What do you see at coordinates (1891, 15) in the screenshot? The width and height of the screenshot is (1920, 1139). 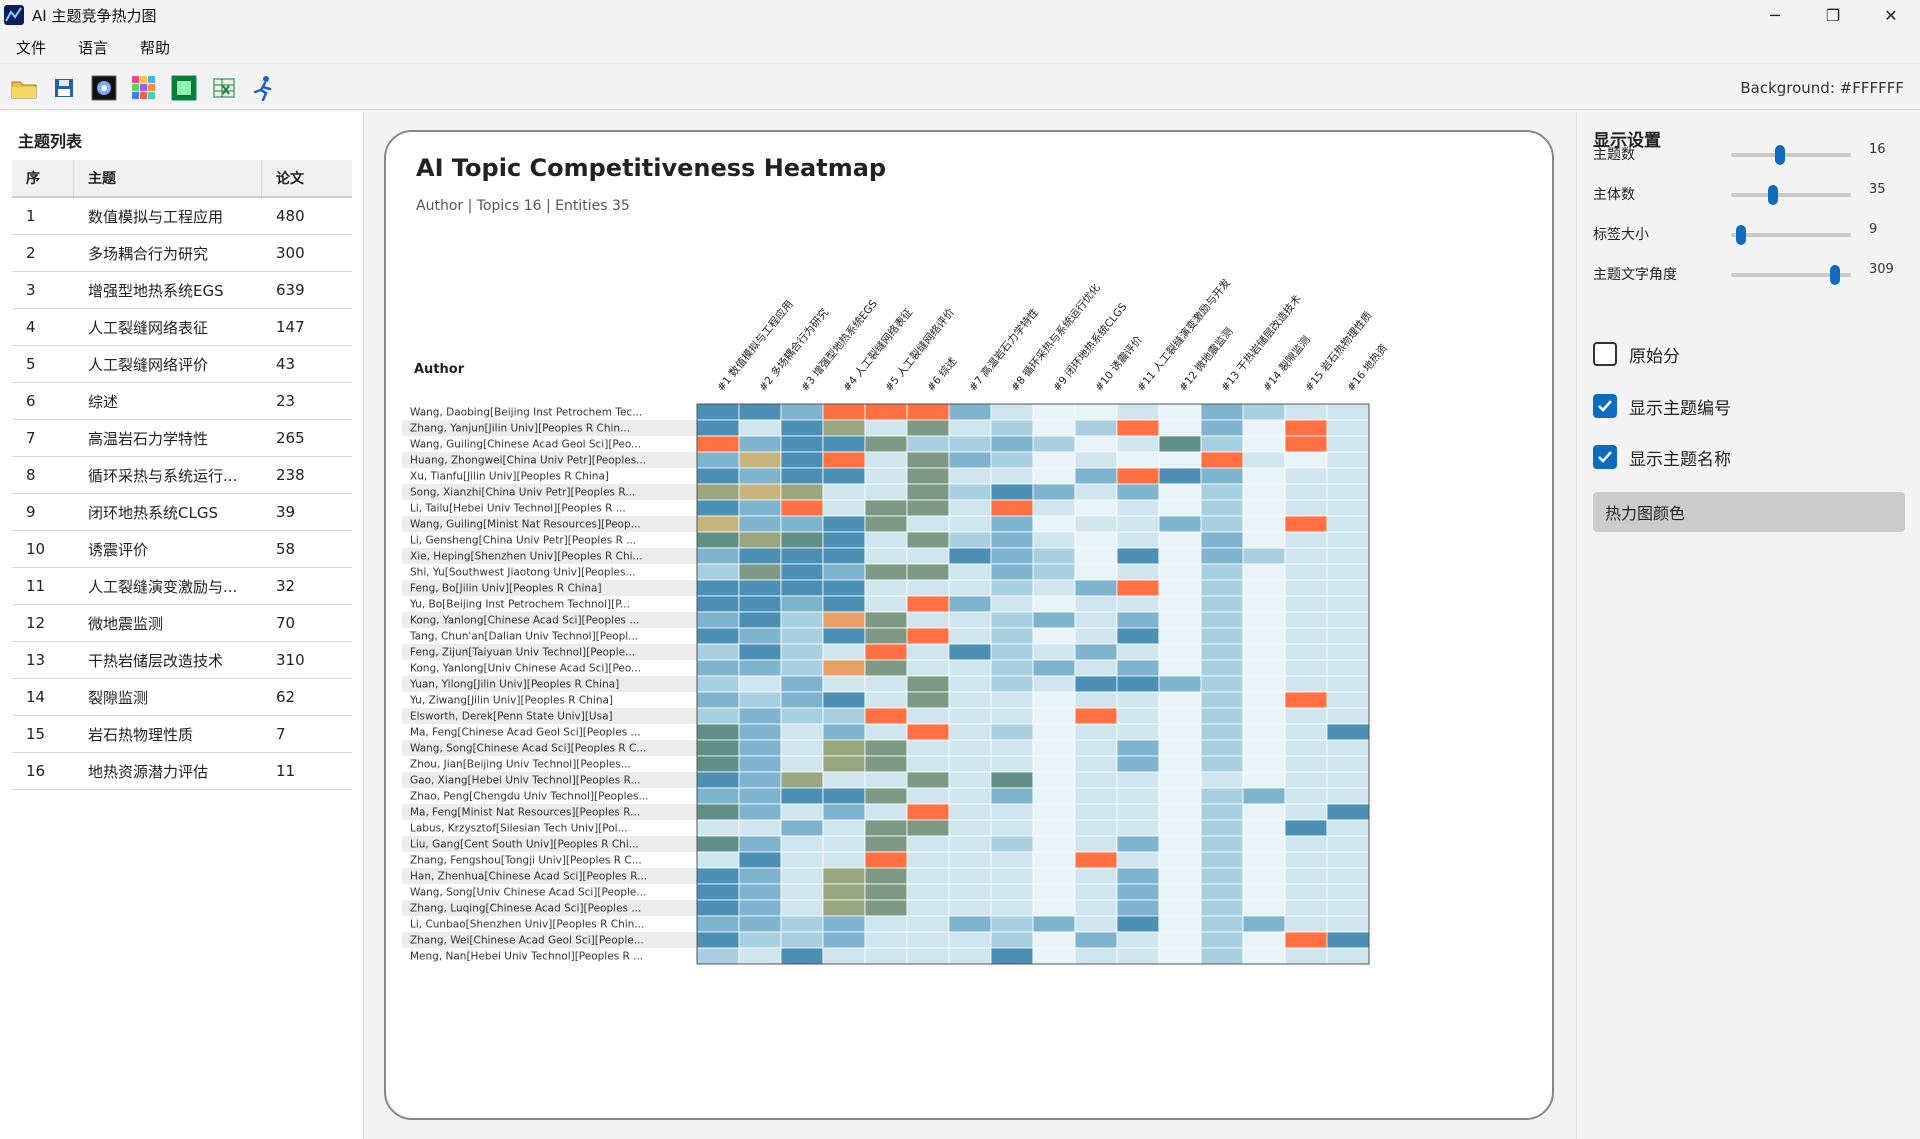 I see `close-button: ✕` at bounding box center [1891, 15].